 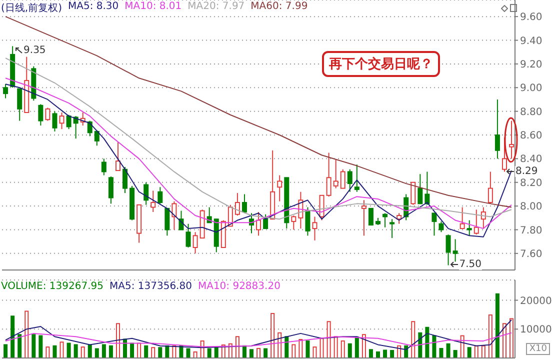 What do you see at coordinates (52, 286) in the screenshot?
I see `text: VOLUME: 139267.95` at bounding box center [52, 286].